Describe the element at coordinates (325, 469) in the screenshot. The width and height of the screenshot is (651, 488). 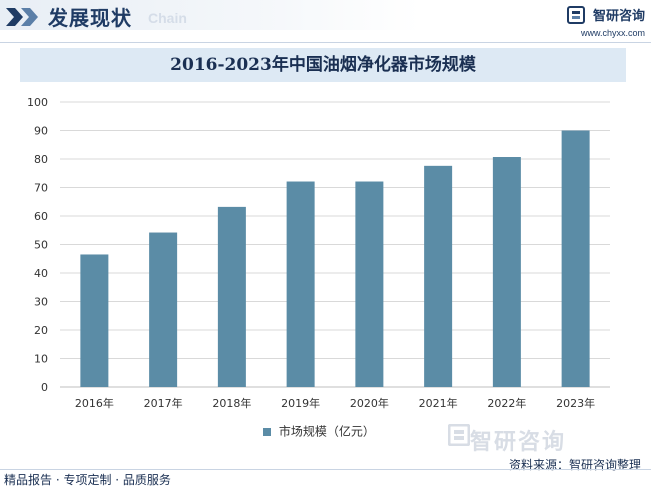
I see `footer-divider` at that location.